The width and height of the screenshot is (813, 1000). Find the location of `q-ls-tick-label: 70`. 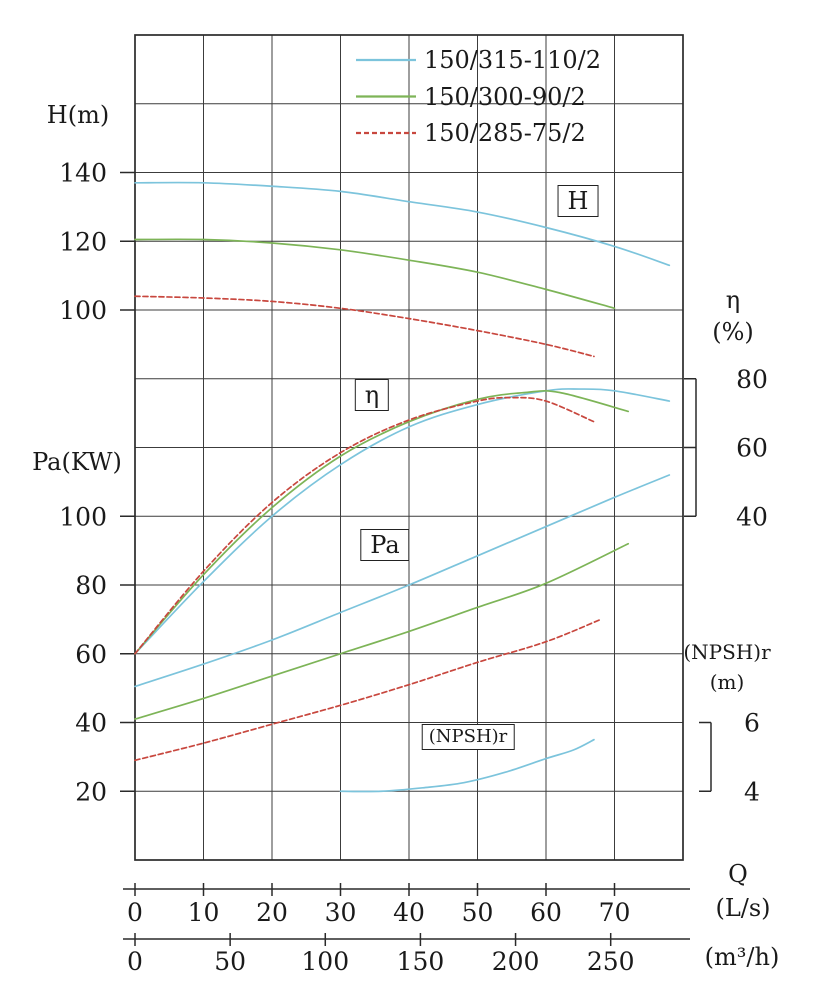

q-ls-tick-label: 70 is located at coordinates (615, 912).